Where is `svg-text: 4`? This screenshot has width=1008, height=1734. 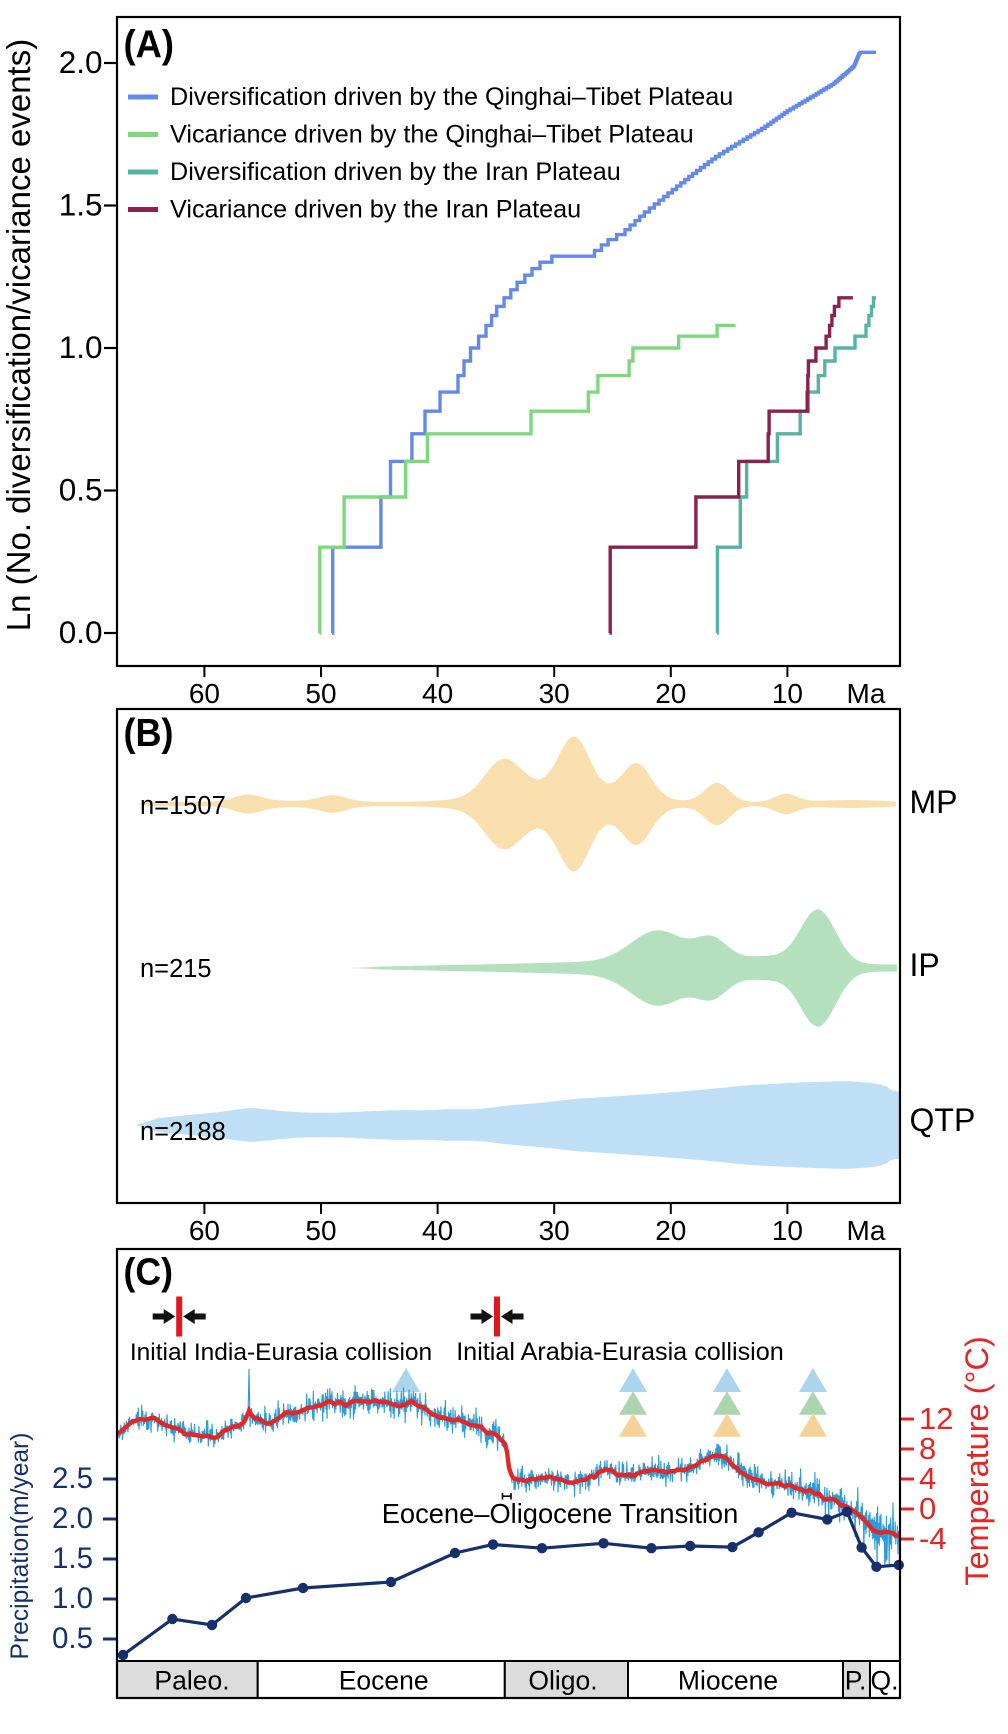
svg-text: 4 is located at coordinates (927, 1478).